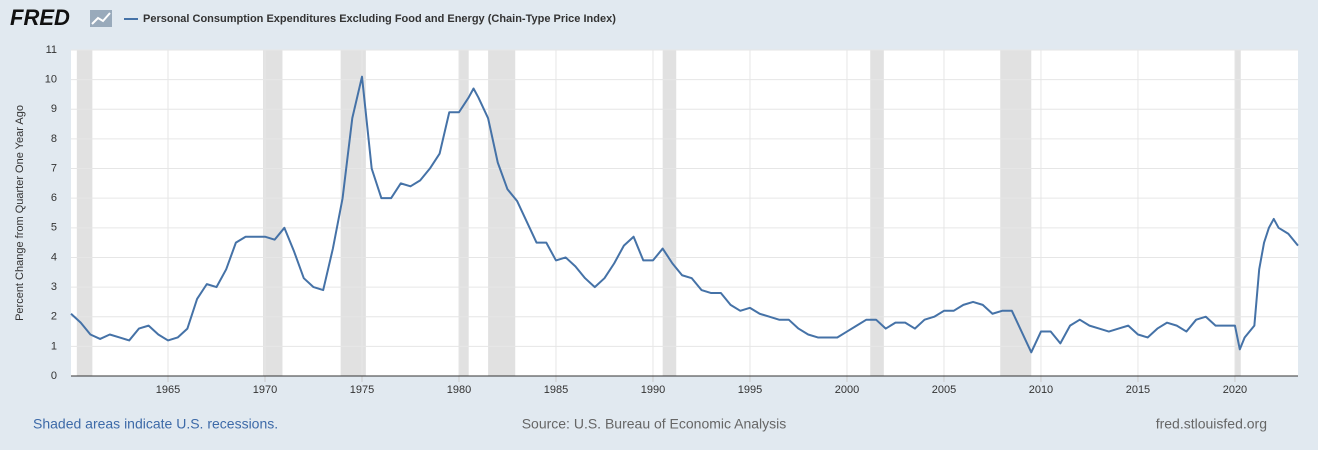  Describe the element at coordinates (54, 376) in the screenshot. I see `y-tick-label: 0` at that location.